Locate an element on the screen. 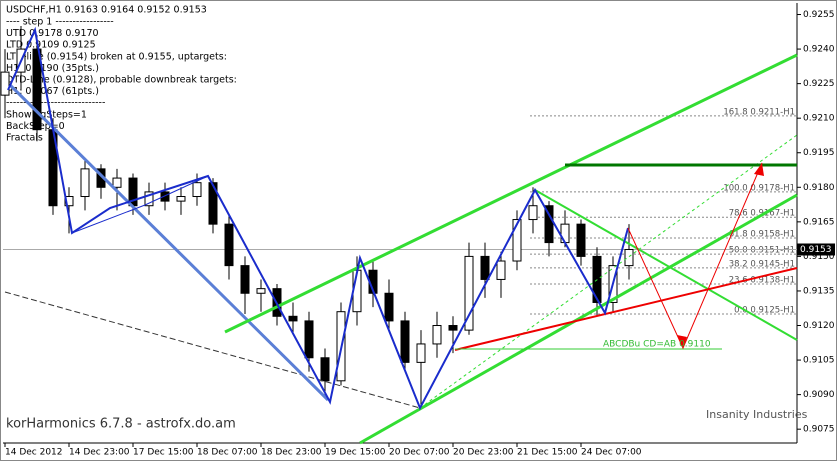  info-line: Fractals is located at coordinates (24, 138).